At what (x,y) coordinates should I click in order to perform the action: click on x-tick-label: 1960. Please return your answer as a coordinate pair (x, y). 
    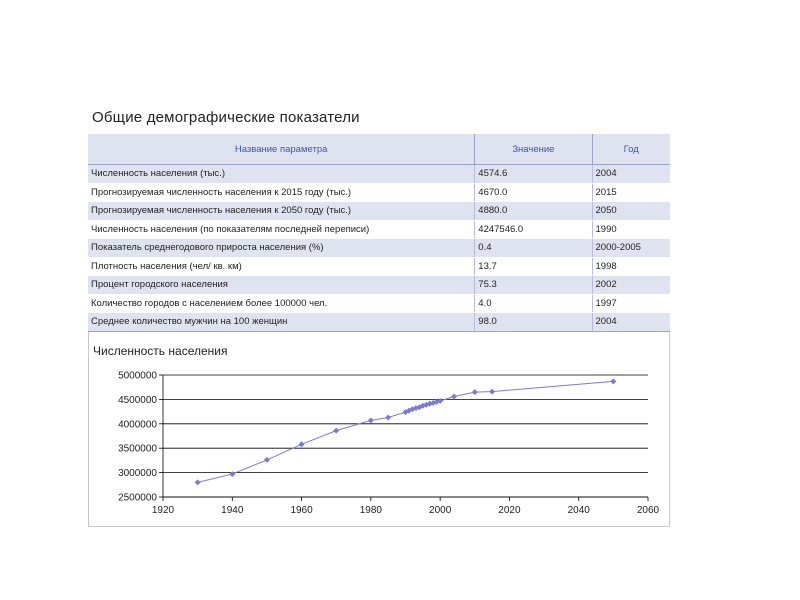
    Looking at the image, I should click on (301, 510).